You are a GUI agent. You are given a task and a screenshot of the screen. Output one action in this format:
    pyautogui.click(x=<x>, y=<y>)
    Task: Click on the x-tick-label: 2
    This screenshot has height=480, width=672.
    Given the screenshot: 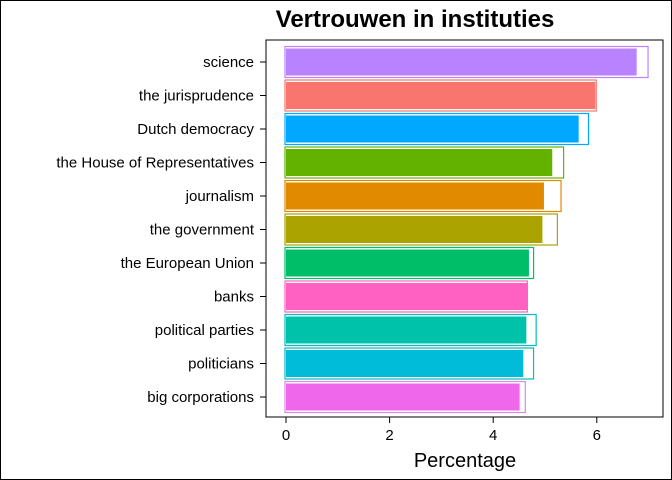 What is the action you would take?
    pyautogui.click(x=389, y=435)
    